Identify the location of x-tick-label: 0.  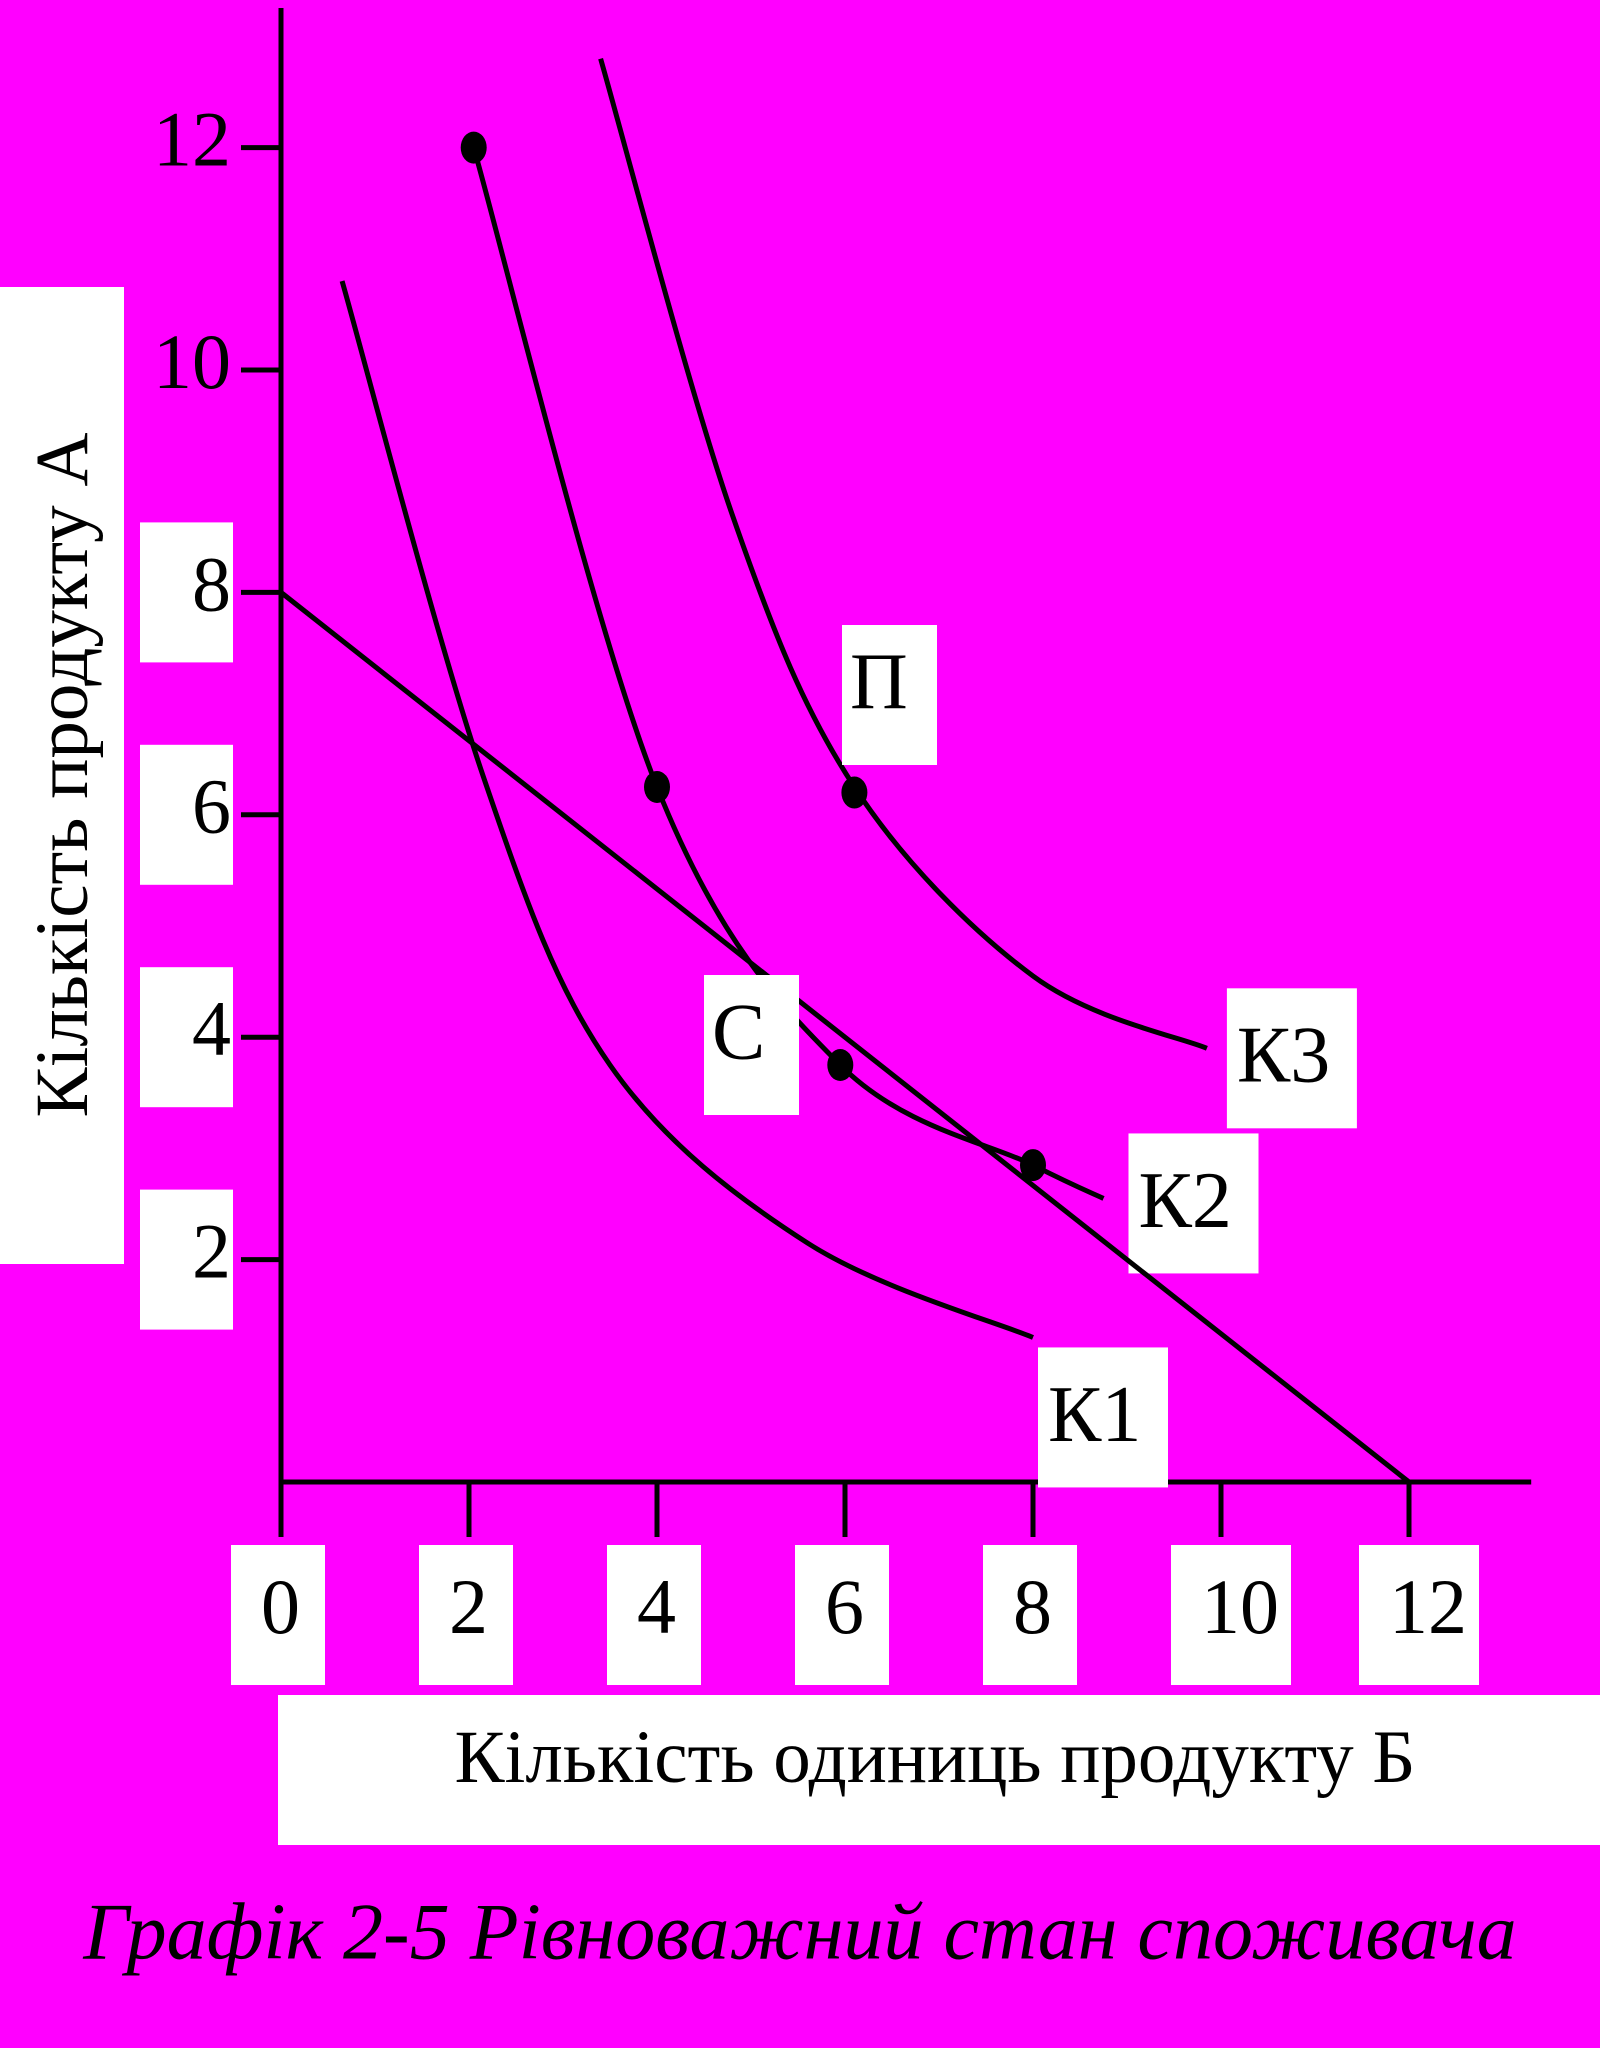
(280, 1606).